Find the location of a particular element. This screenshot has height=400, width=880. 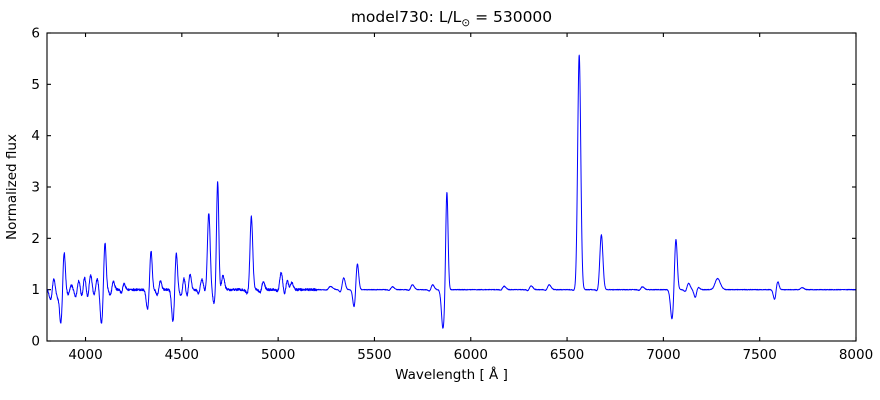

x-tick-label: 6500 is located at coordinates (567, 355).